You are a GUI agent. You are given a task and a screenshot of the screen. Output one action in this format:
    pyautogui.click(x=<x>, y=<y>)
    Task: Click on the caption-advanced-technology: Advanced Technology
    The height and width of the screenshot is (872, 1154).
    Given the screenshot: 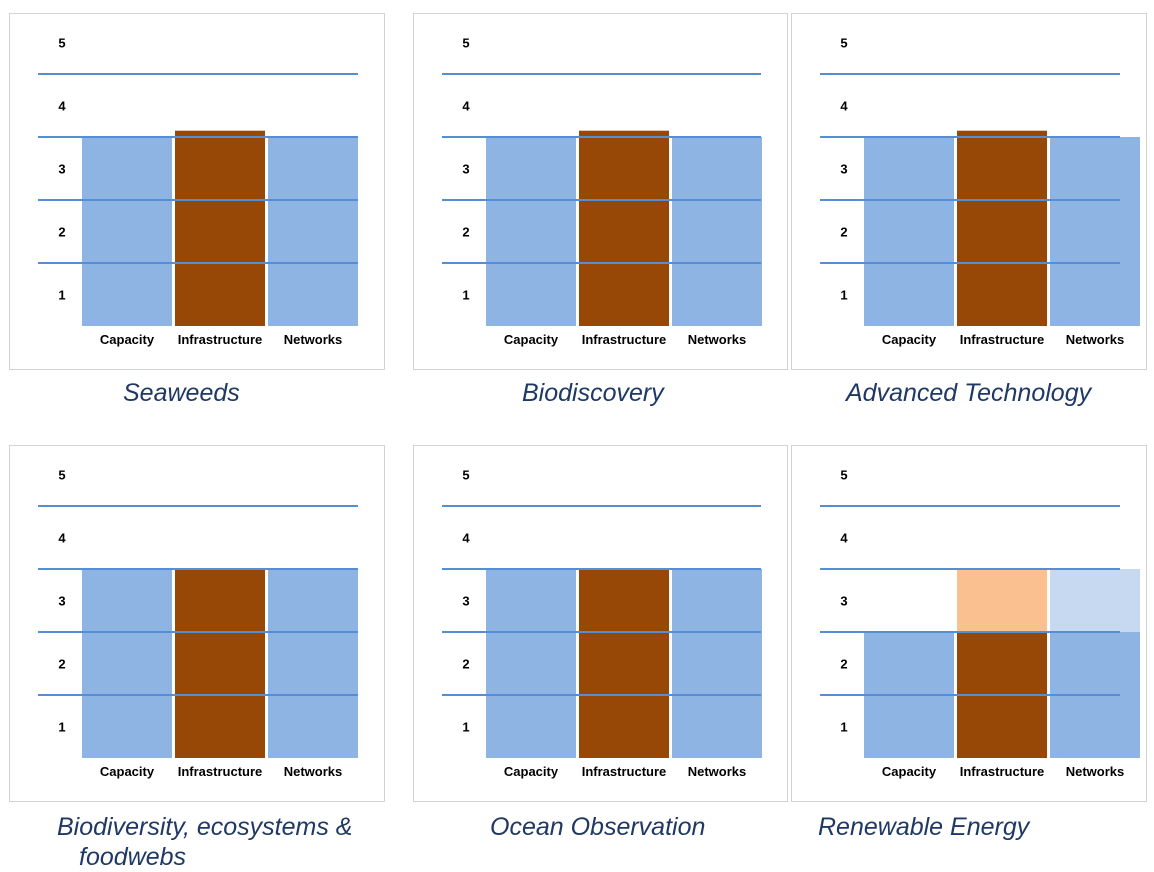 What is the action you would take?
    pyautogui.click(x=969, y=393)
    